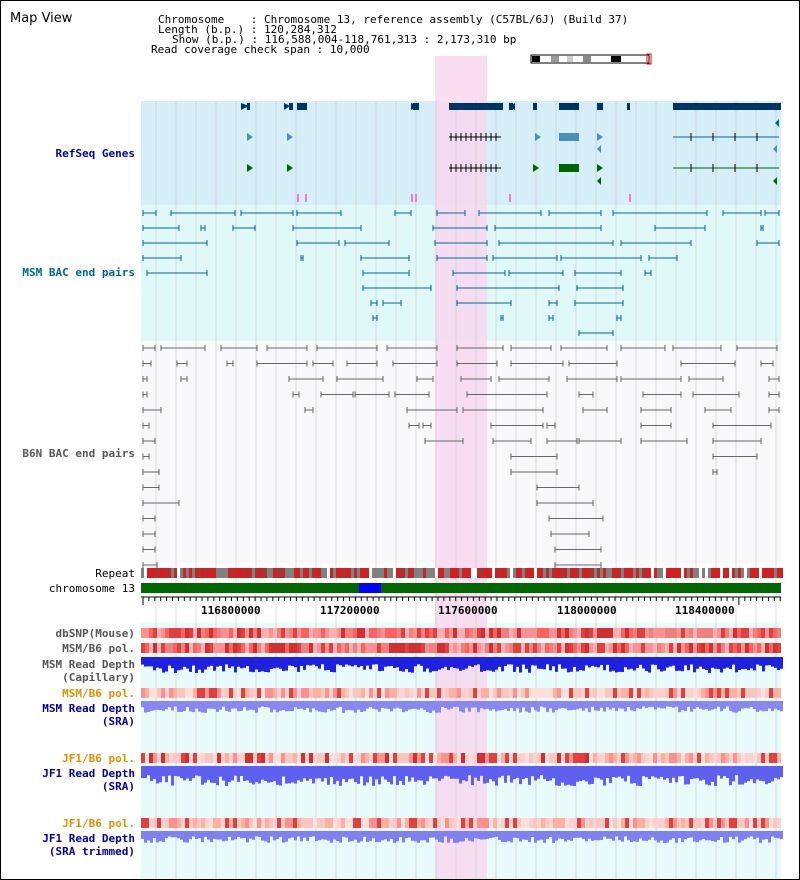 The height and width of the screenshot is (880, 800). Describe the element at coordinates (88, 664) in the screenshot. I see `track-label-msm-read-depth: MSM Read Depth` at that location.